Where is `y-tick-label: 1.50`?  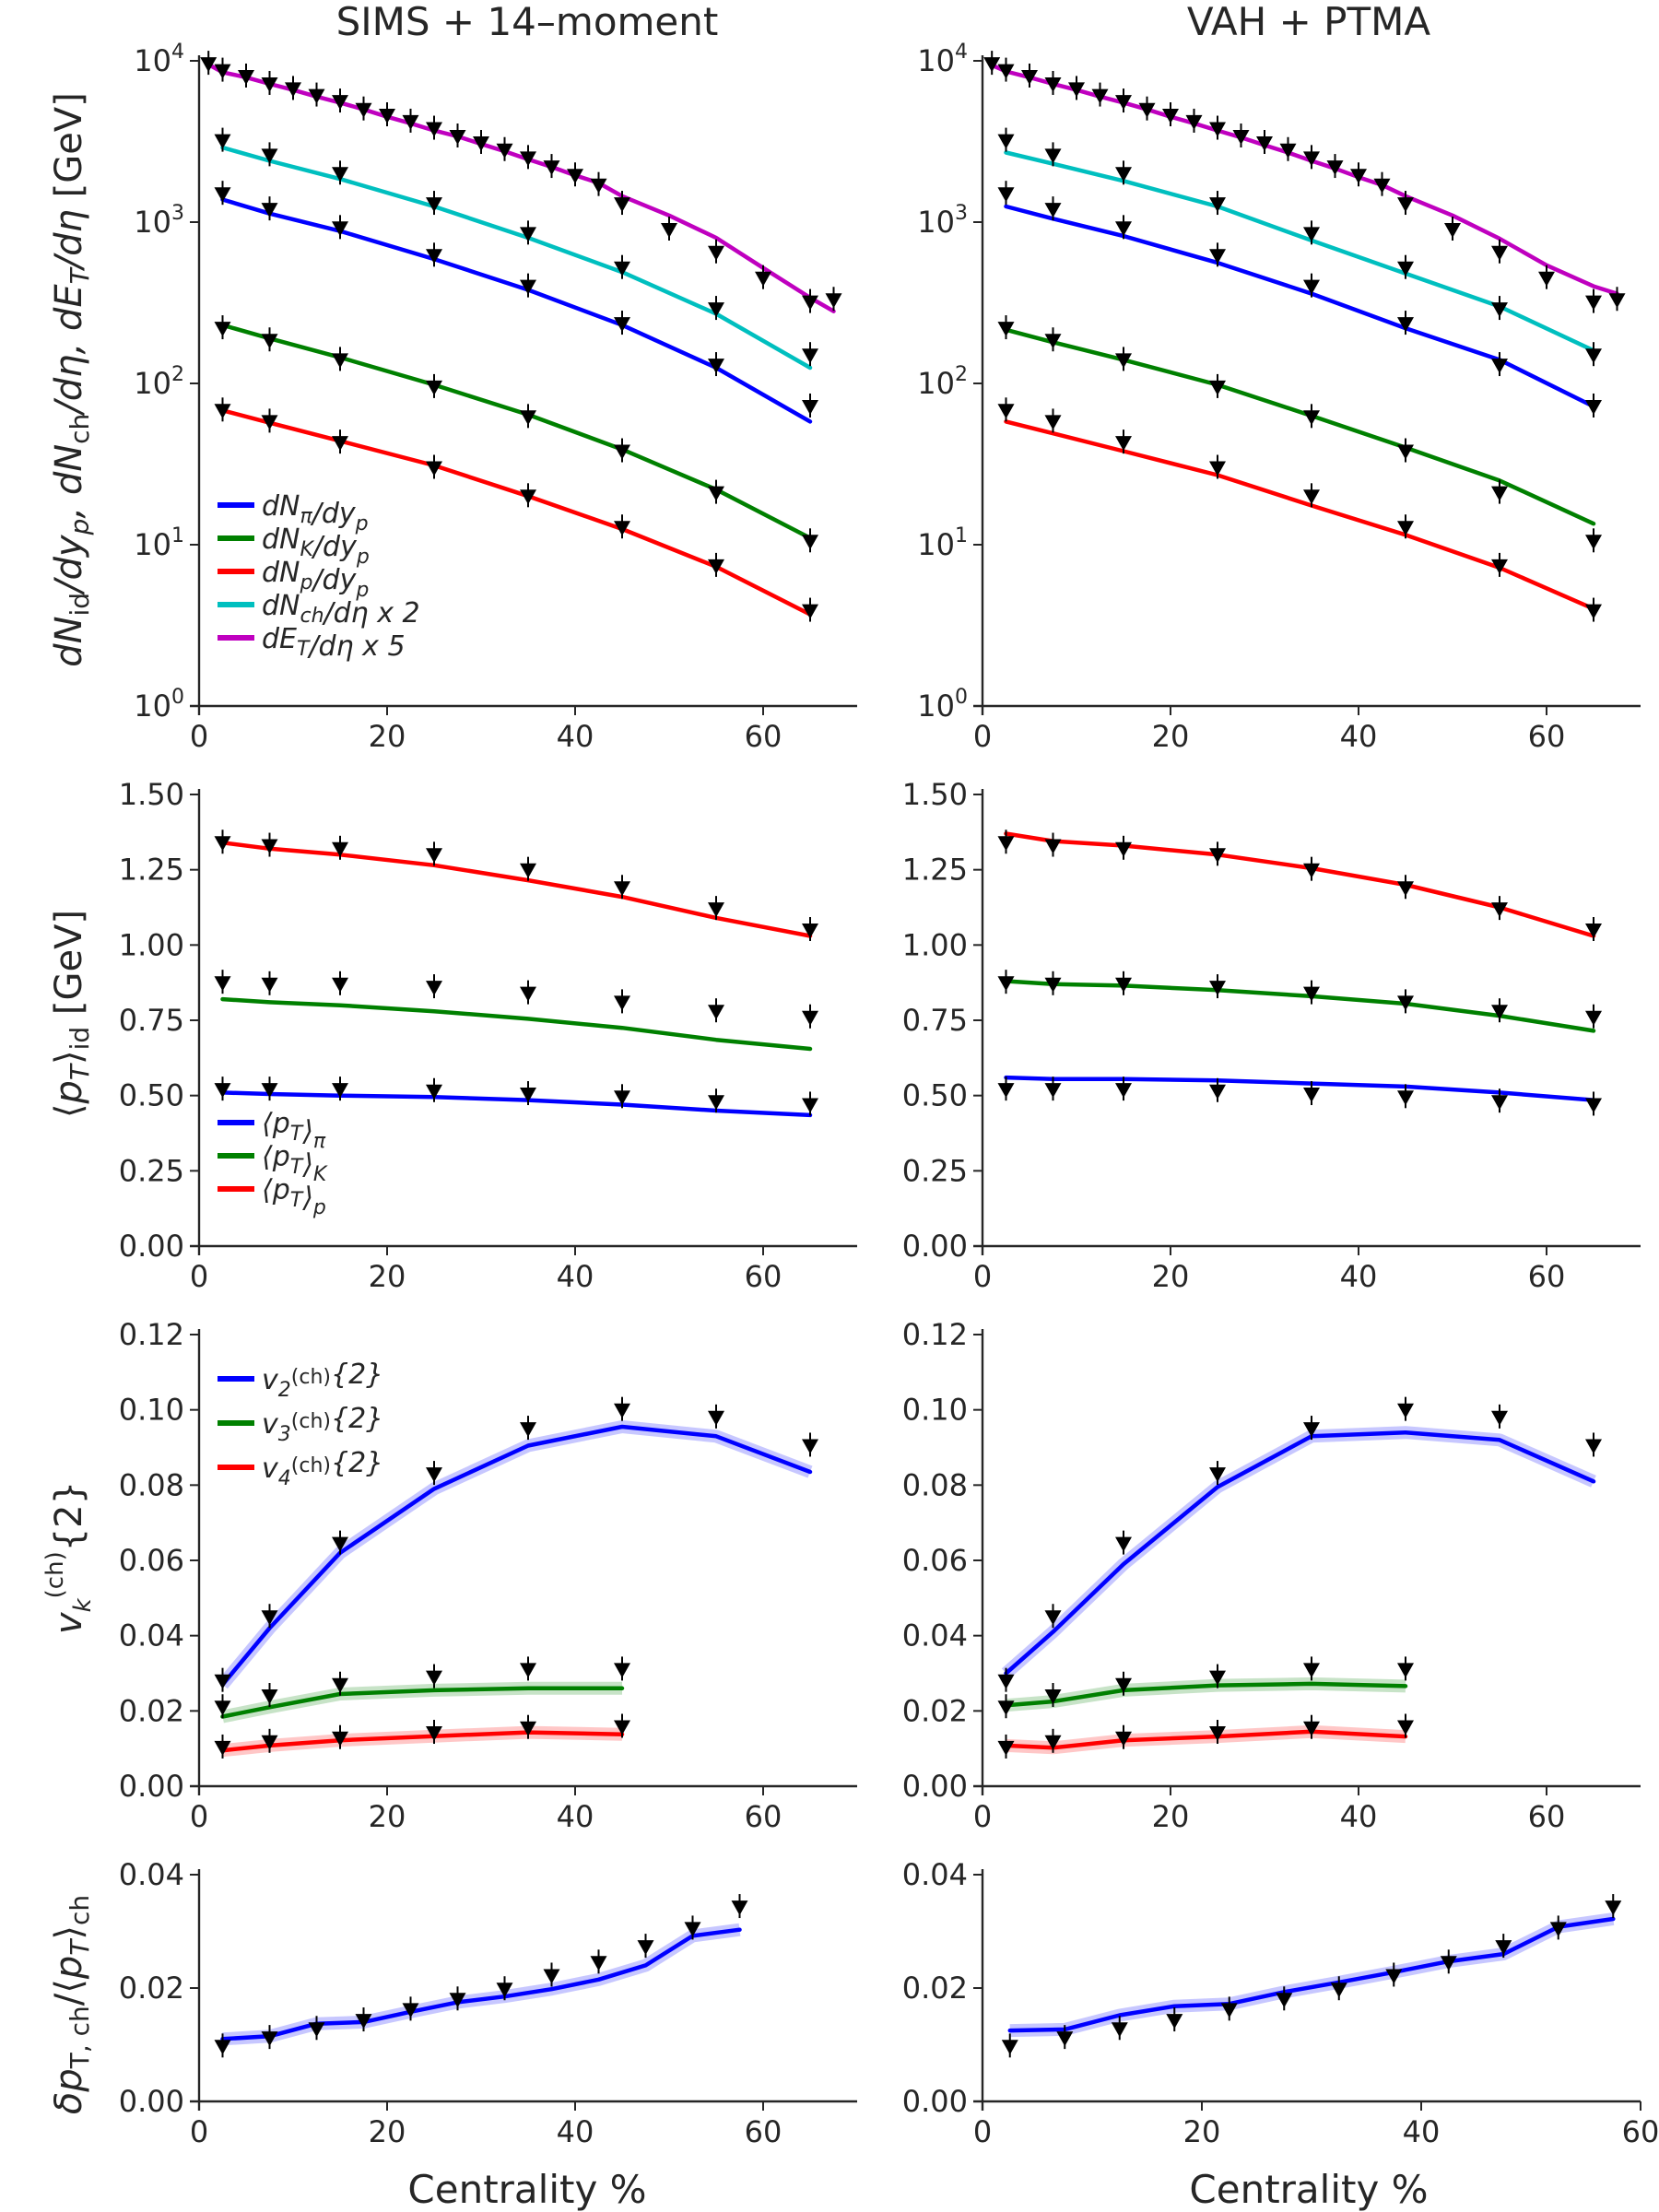
y-tick-label: 1.50 is located at coordinates (151, 794).